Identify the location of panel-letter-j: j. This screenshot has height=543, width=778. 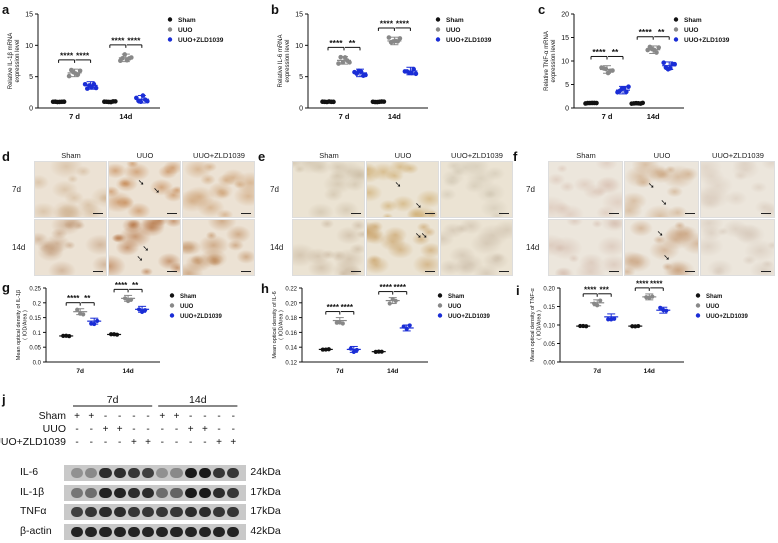
(4, 399).